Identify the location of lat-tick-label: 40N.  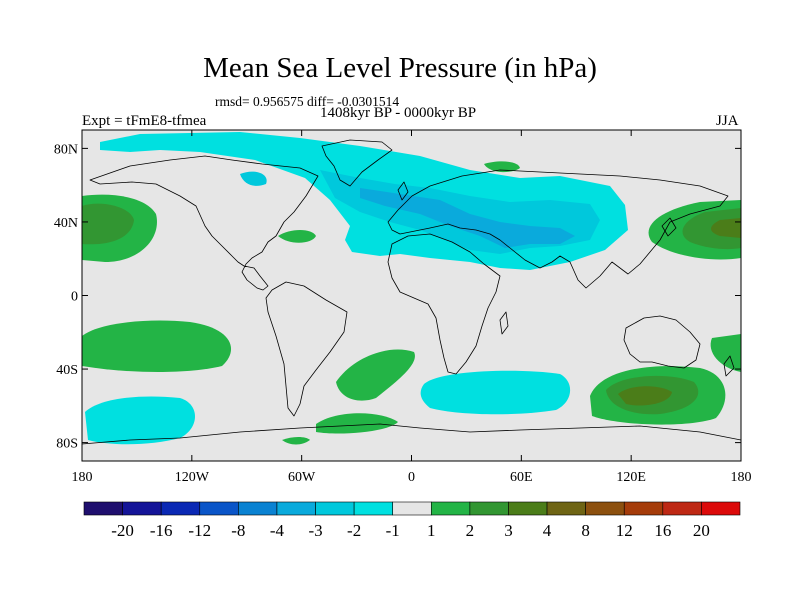
(66, 223).